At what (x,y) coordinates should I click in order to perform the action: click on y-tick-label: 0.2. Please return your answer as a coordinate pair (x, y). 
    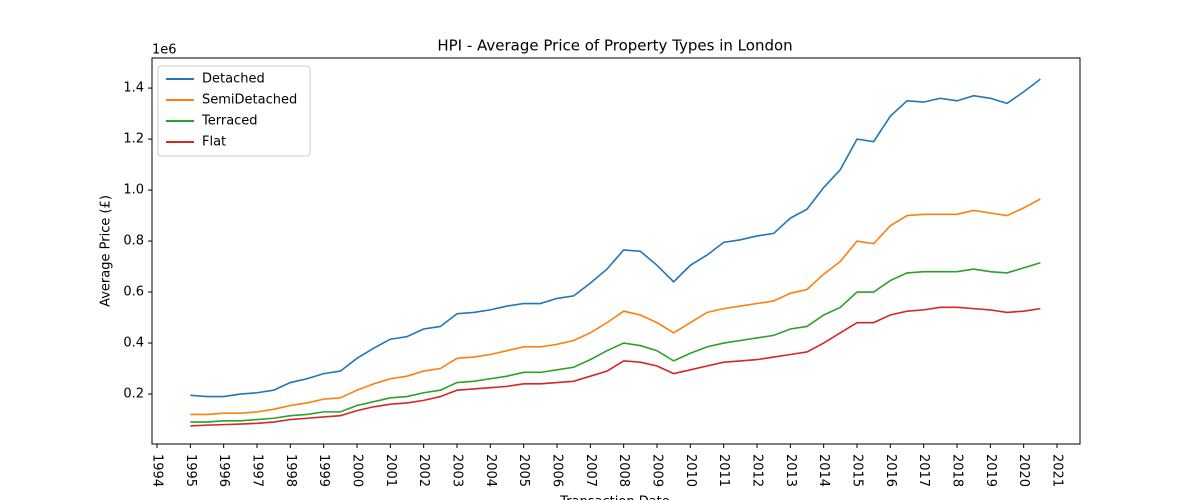
    Looking at the image, I should click on (133, 394).